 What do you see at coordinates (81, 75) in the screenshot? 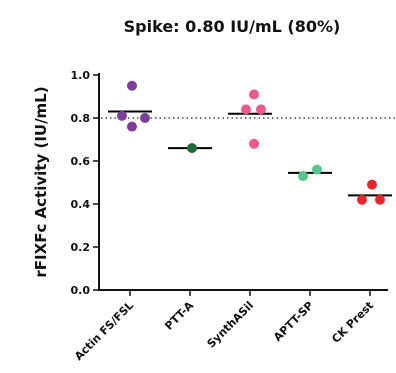
I see `y-tick-label: 1.0` at bounding box center [81, 75].